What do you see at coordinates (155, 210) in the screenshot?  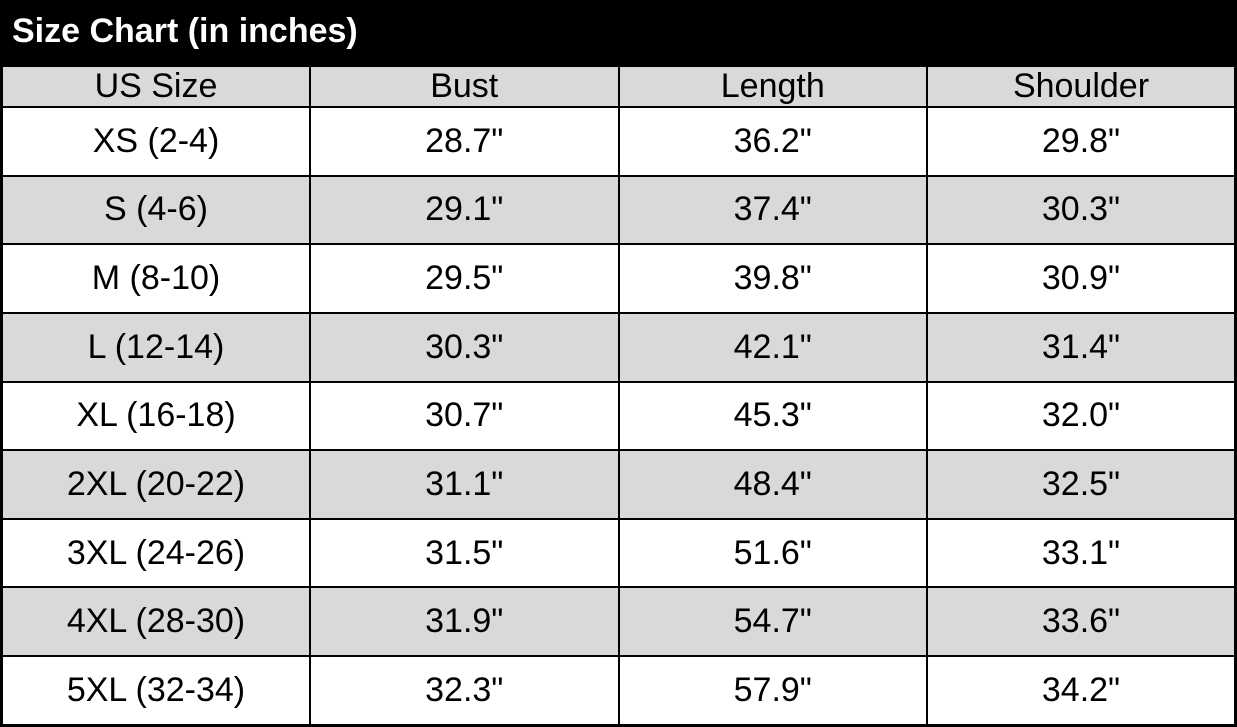 I see `cell-us-size: S (4-6)` at bounding box center [155, 210].